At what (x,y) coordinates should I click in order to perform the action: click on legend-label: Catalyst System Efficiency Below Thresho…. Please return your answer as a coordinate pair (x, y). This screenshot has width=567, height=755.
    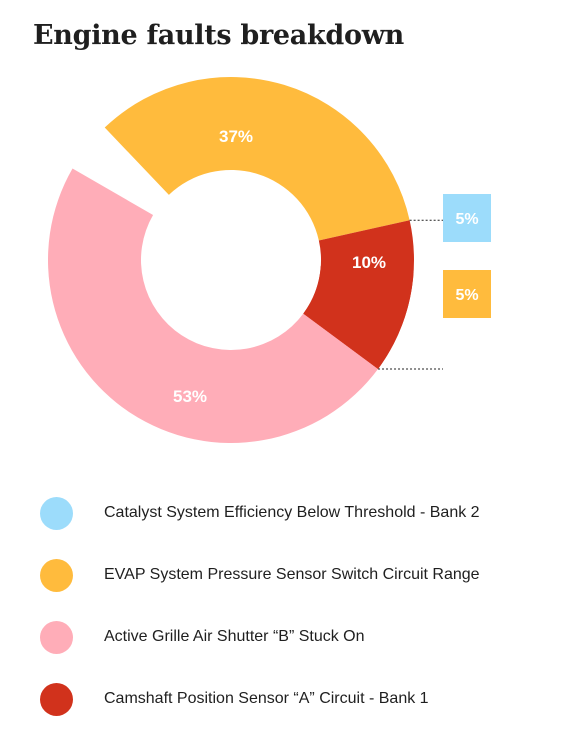
    Looking at the image, I should click on (292, 512).